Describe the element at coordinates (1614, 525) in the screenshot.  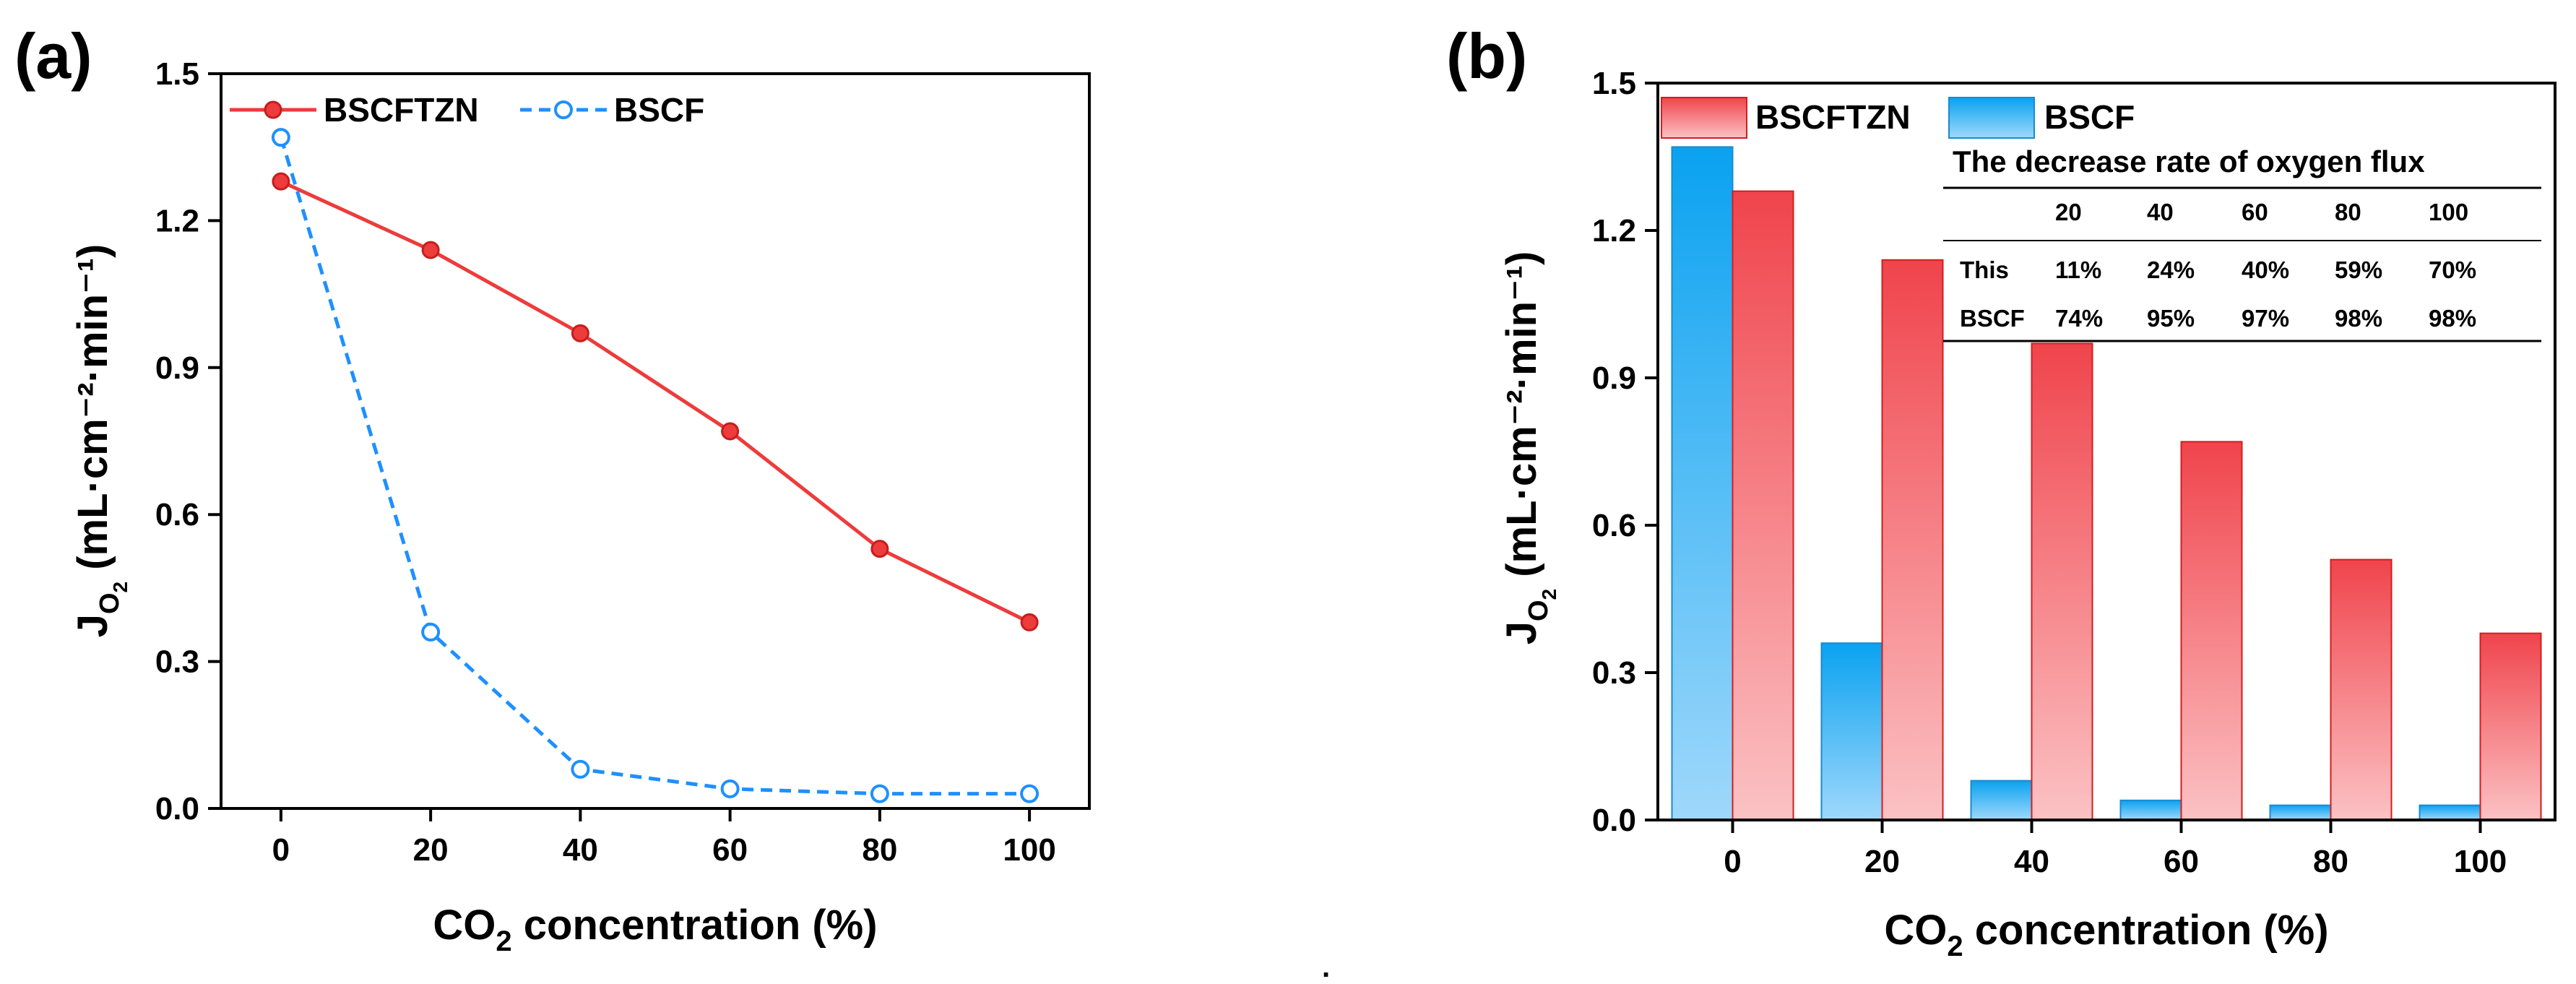
I see `y-tick-label: 0.6` at that location.